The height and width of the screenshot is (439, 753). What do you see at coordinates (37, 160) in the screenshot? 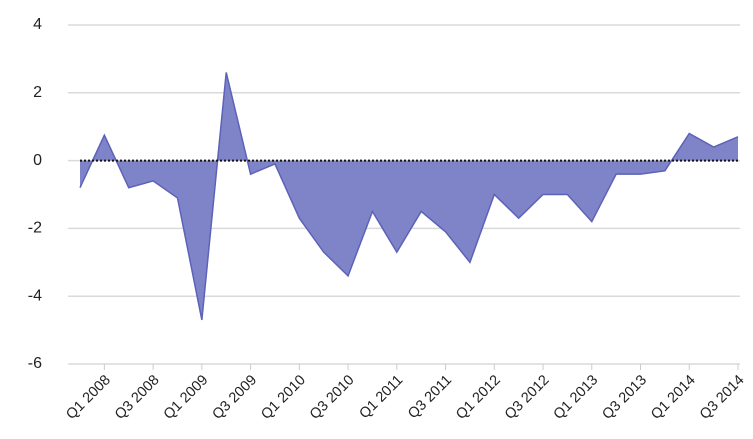
I see `y-tick-label: 0` at bounding box center [37, 160].